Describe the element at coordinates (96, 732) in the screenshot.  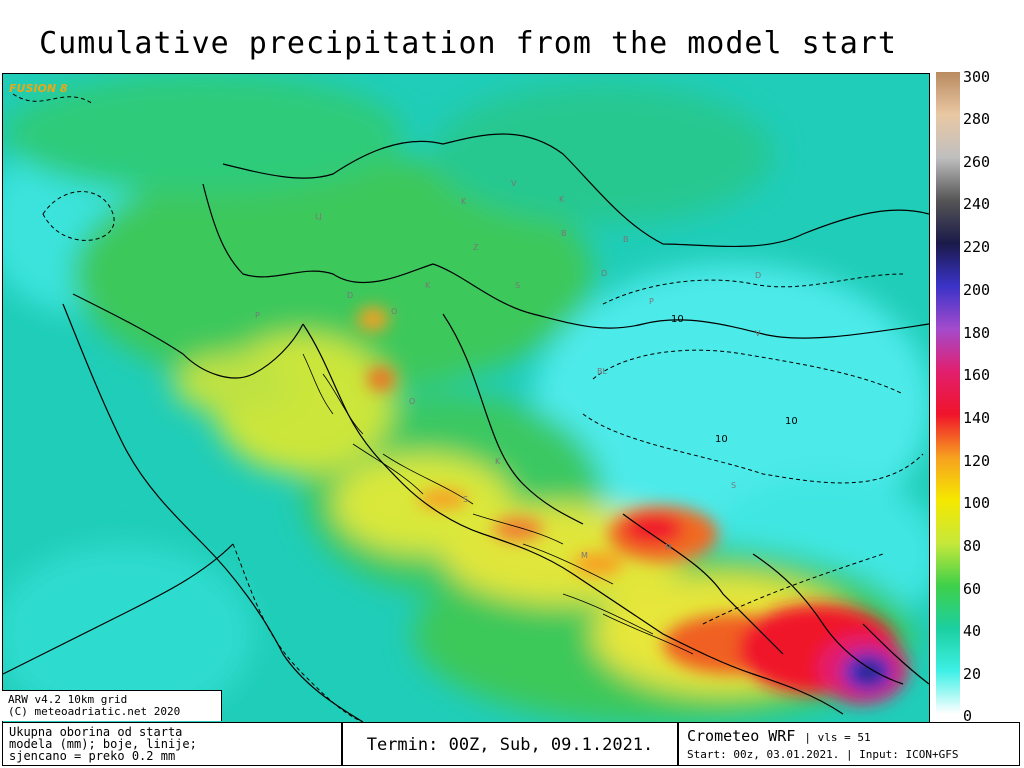
I see `legend-desc-line-1: Ukupna oborina od starta` at that location.